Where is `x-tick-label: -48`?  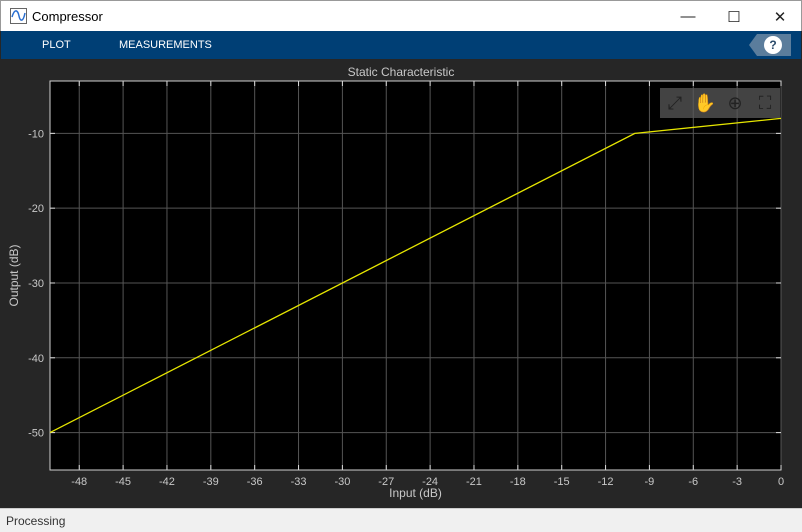 x-tick-label: -48 is located at coordinates (79, 482).